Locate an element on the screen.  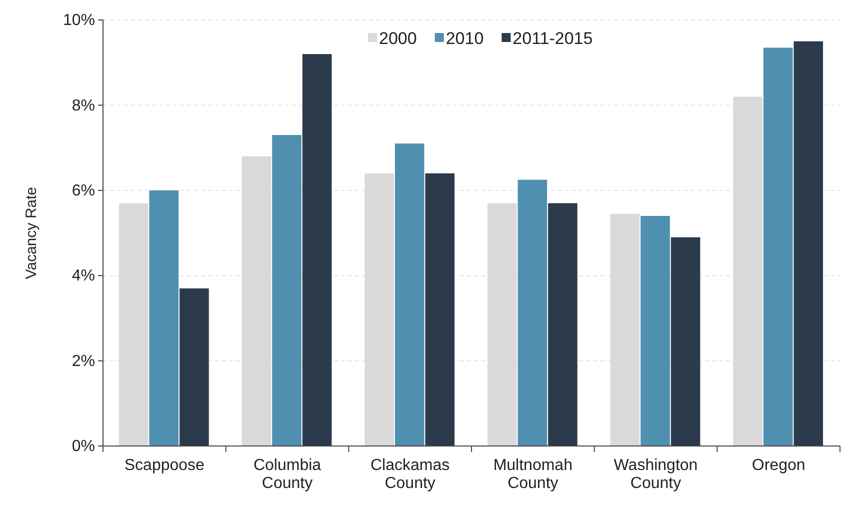
x-tick-label: Washington County is located at coordinates (656, 474).